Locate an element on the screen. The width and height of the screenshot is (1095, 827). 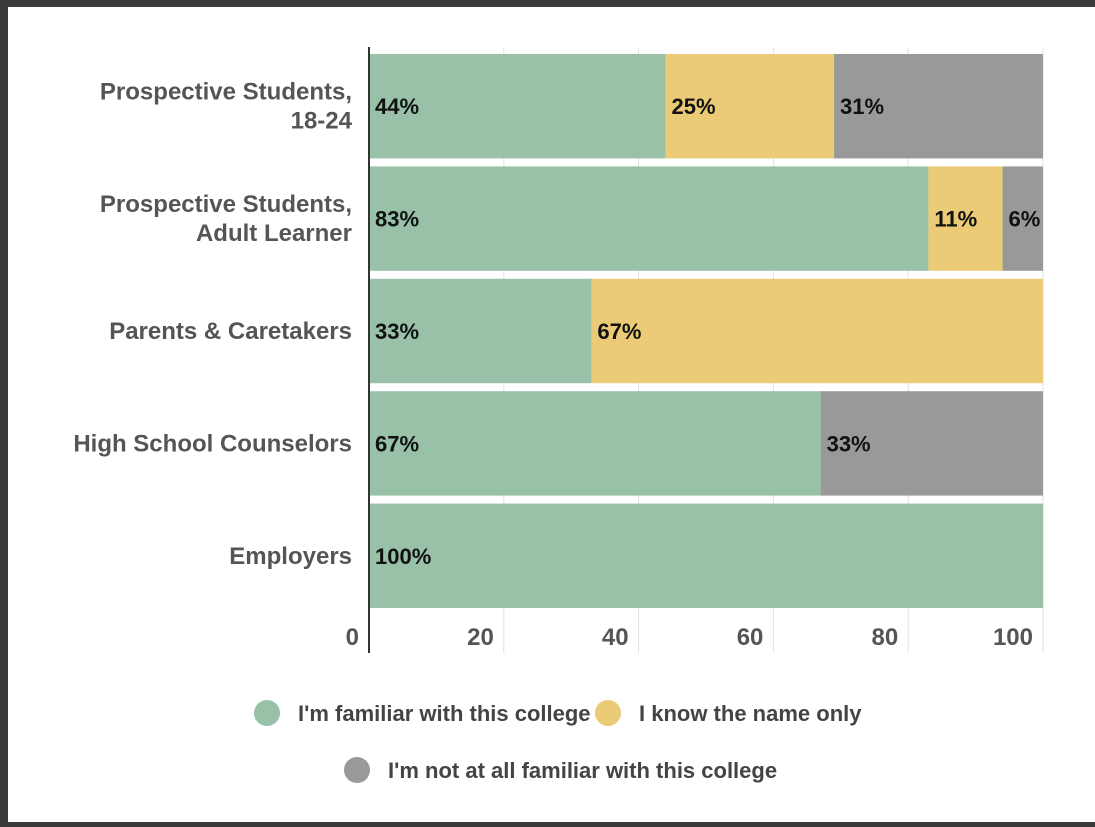
data-label-i-know-the-name-only-0: 25% is located at coordinates (694, 106).